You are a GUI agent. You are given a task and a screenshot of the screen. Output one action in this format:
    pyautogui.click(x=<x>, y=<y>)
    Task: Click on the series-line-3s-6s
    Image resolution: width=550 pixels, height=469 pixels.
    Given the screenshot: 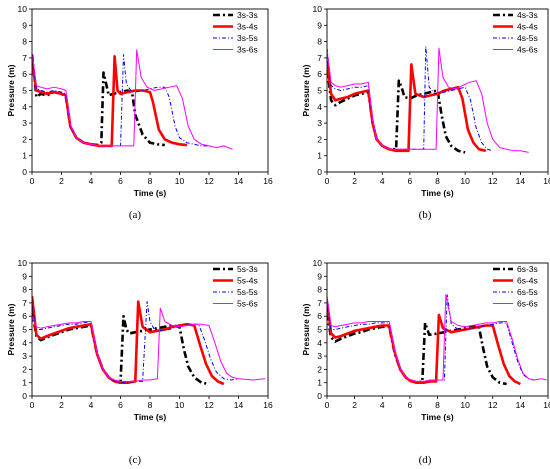 What is the action you would take?
    pyautogui.click(x=132, y=99)
    